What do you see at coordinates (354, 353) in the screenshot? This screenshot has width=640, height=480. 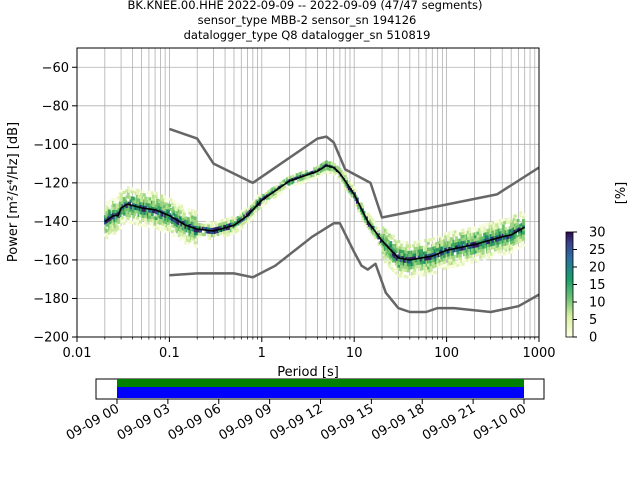 I see `x-tick-label: 10` at bounding box center [354, 353].